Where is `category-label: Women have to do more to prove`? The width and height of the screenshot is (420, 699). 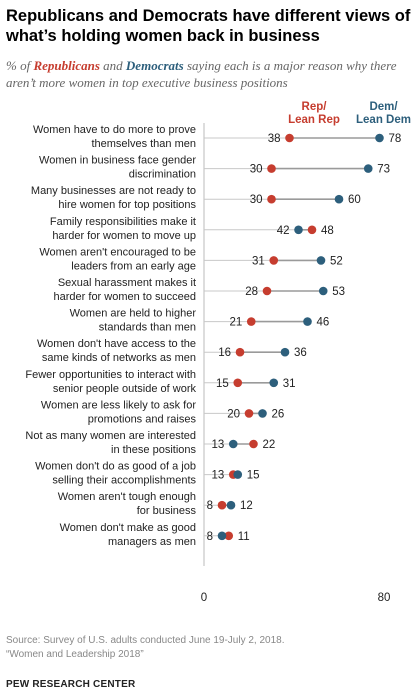
category-label: Women have to do more to prove is located at coordinates (114, 130).